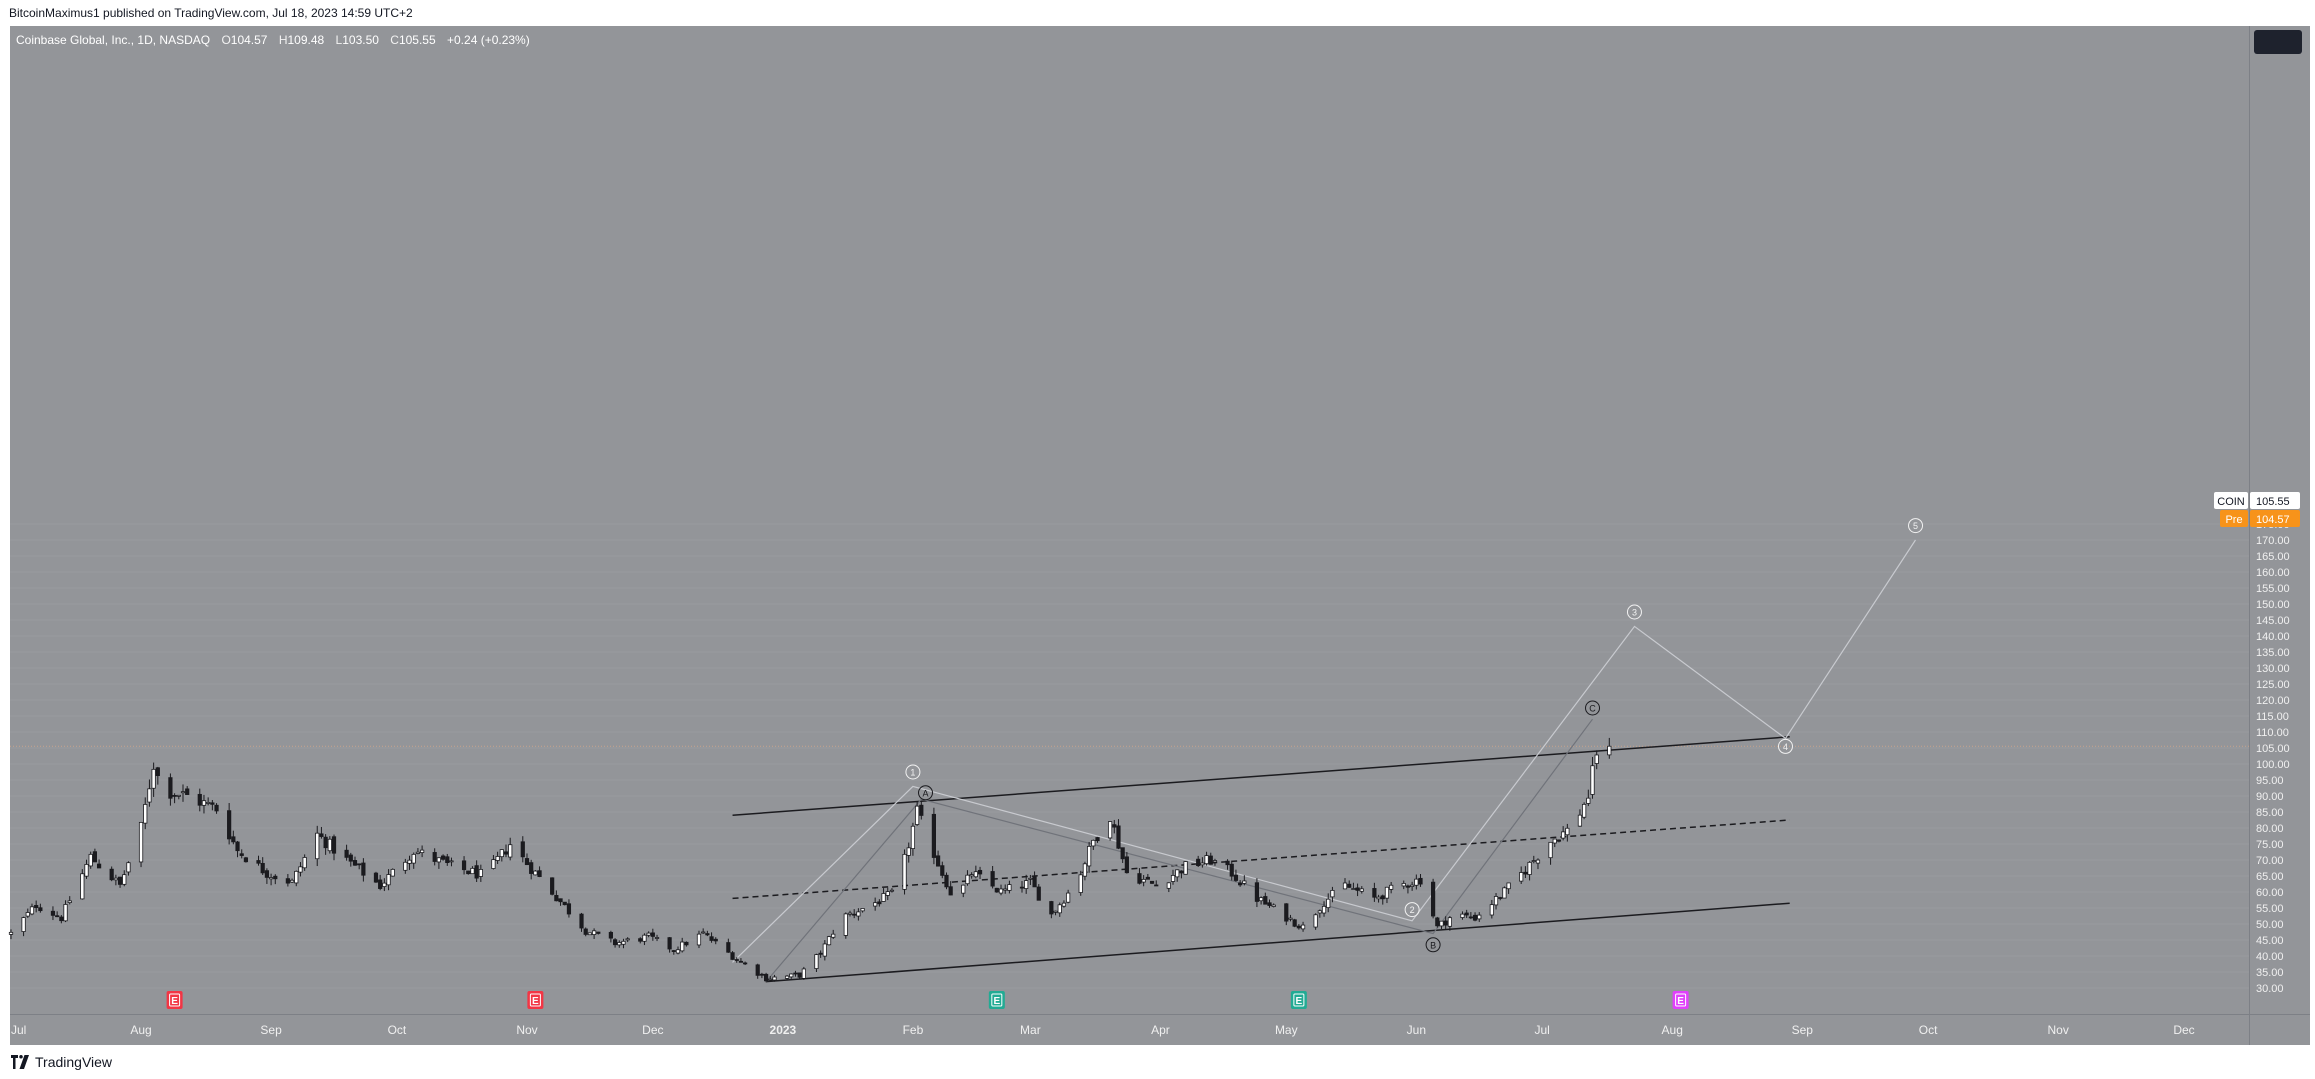  I want to click on y-tick-label: 60.00, so click(2270, 893).